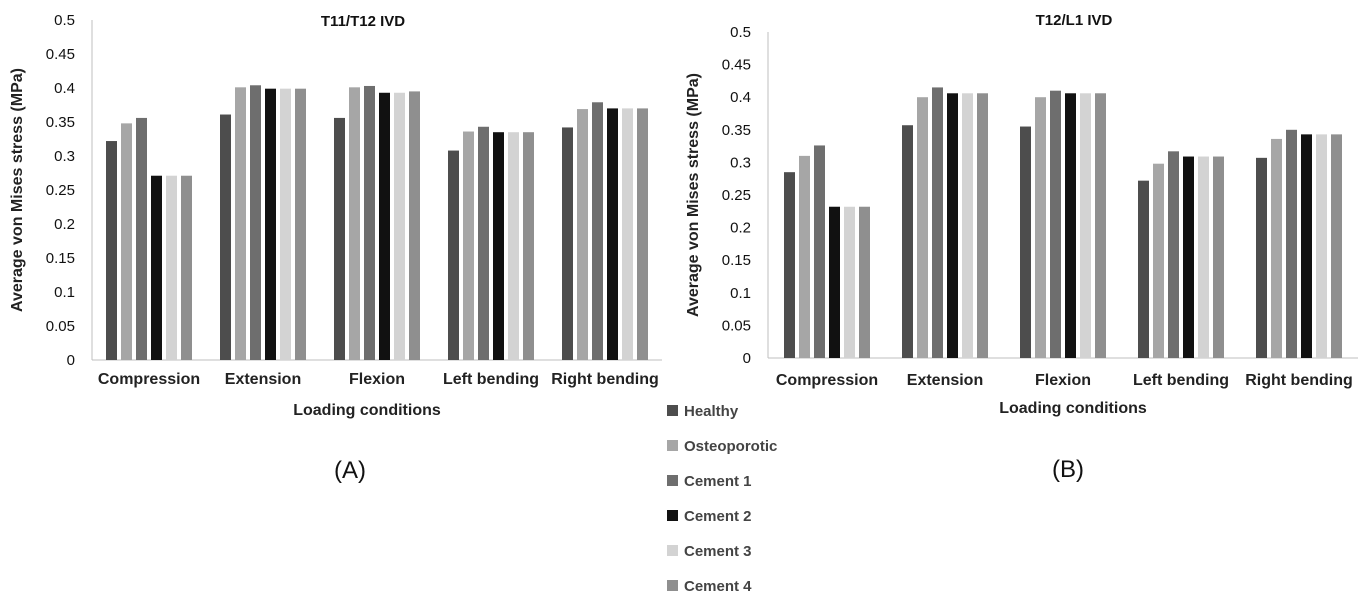 The width and height of the screenshot is (1367, 598). Describe the element at coordinates (1181, 380) in the screenshot. I see `x-tick-label: Left bending` at that location.